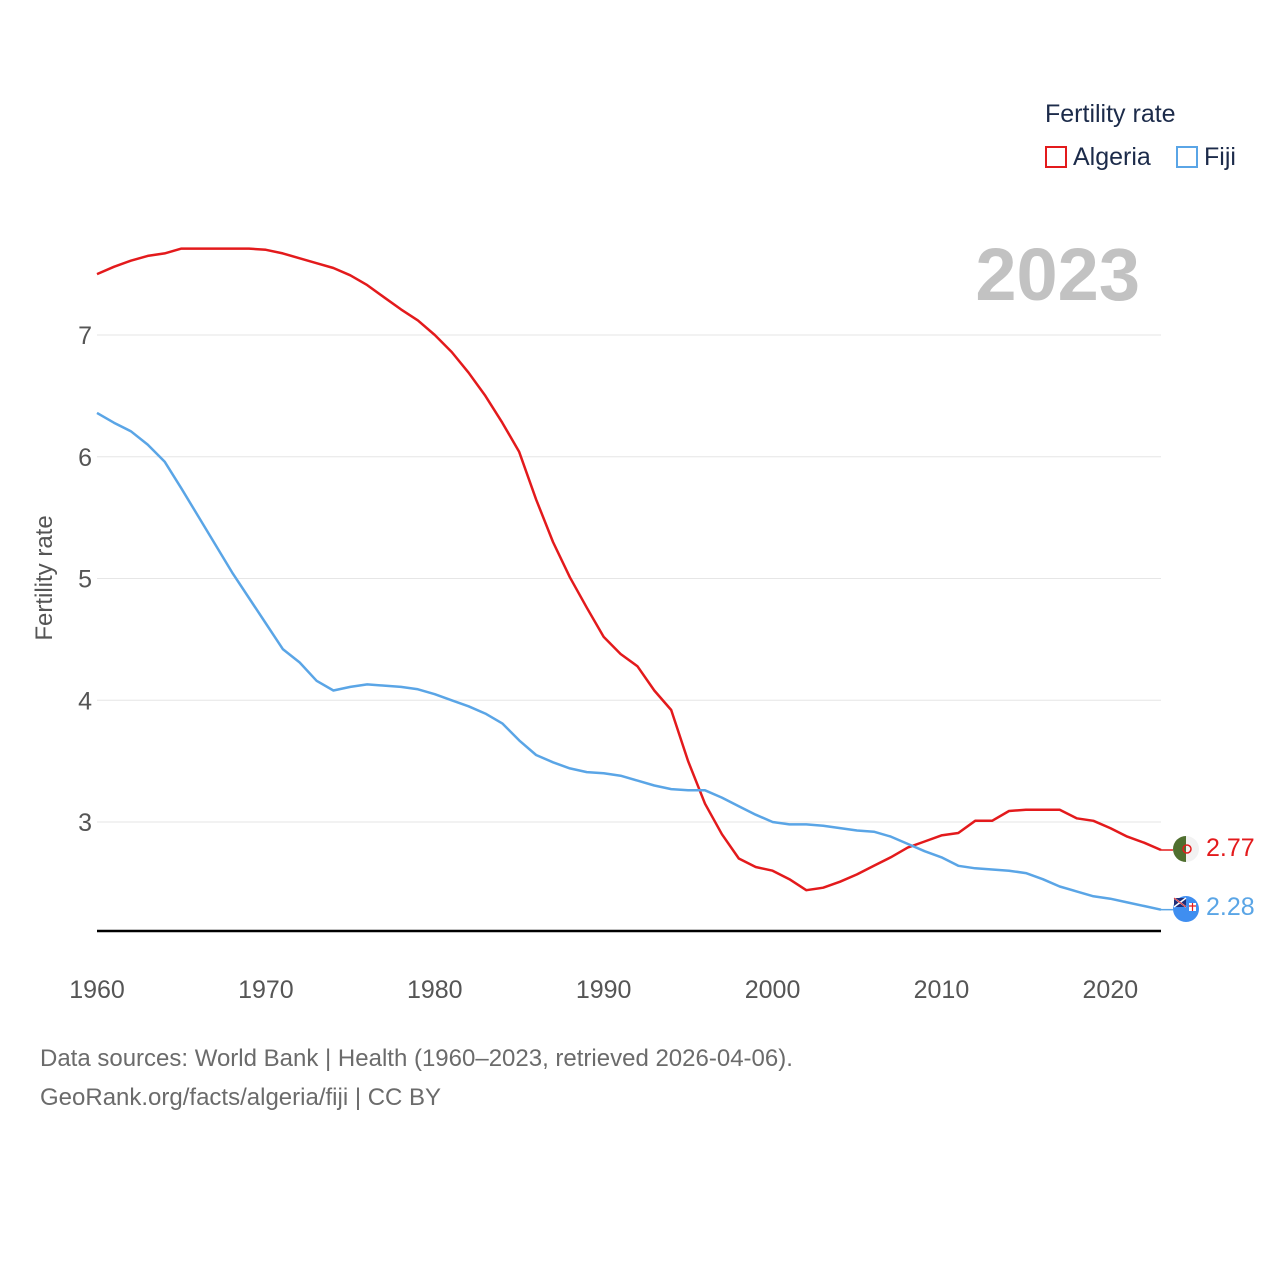 Image resolution: width=1280 pixels, height=1280 pixels. What do you see at coordinates (97, 990) in the screenshot?
I see `x-tick-label: 1960` at bounding box center [97, 990].